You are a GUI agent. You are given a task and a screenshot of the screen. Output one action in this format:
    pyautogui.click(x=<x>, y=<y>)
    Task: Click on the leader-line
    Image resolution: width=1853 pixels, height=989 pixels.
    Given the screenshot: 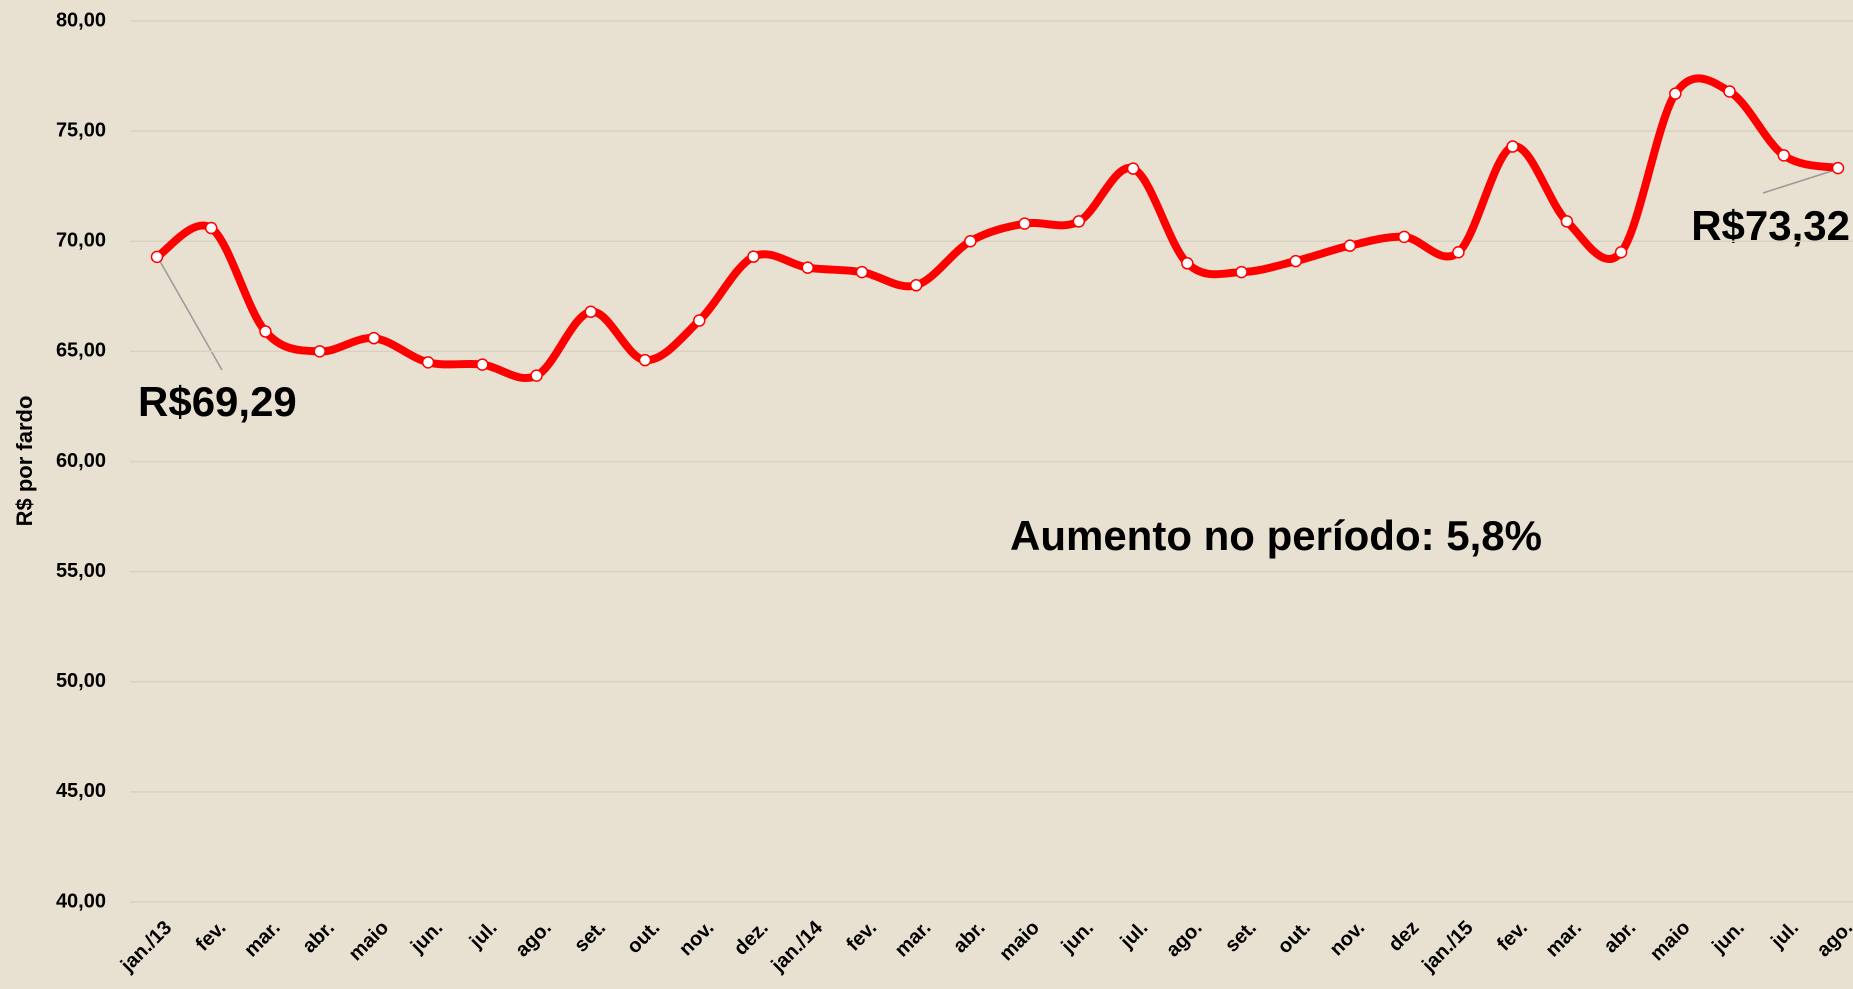 What is the action you would take?
    pyautogui.click(x=1800, y=181)
    